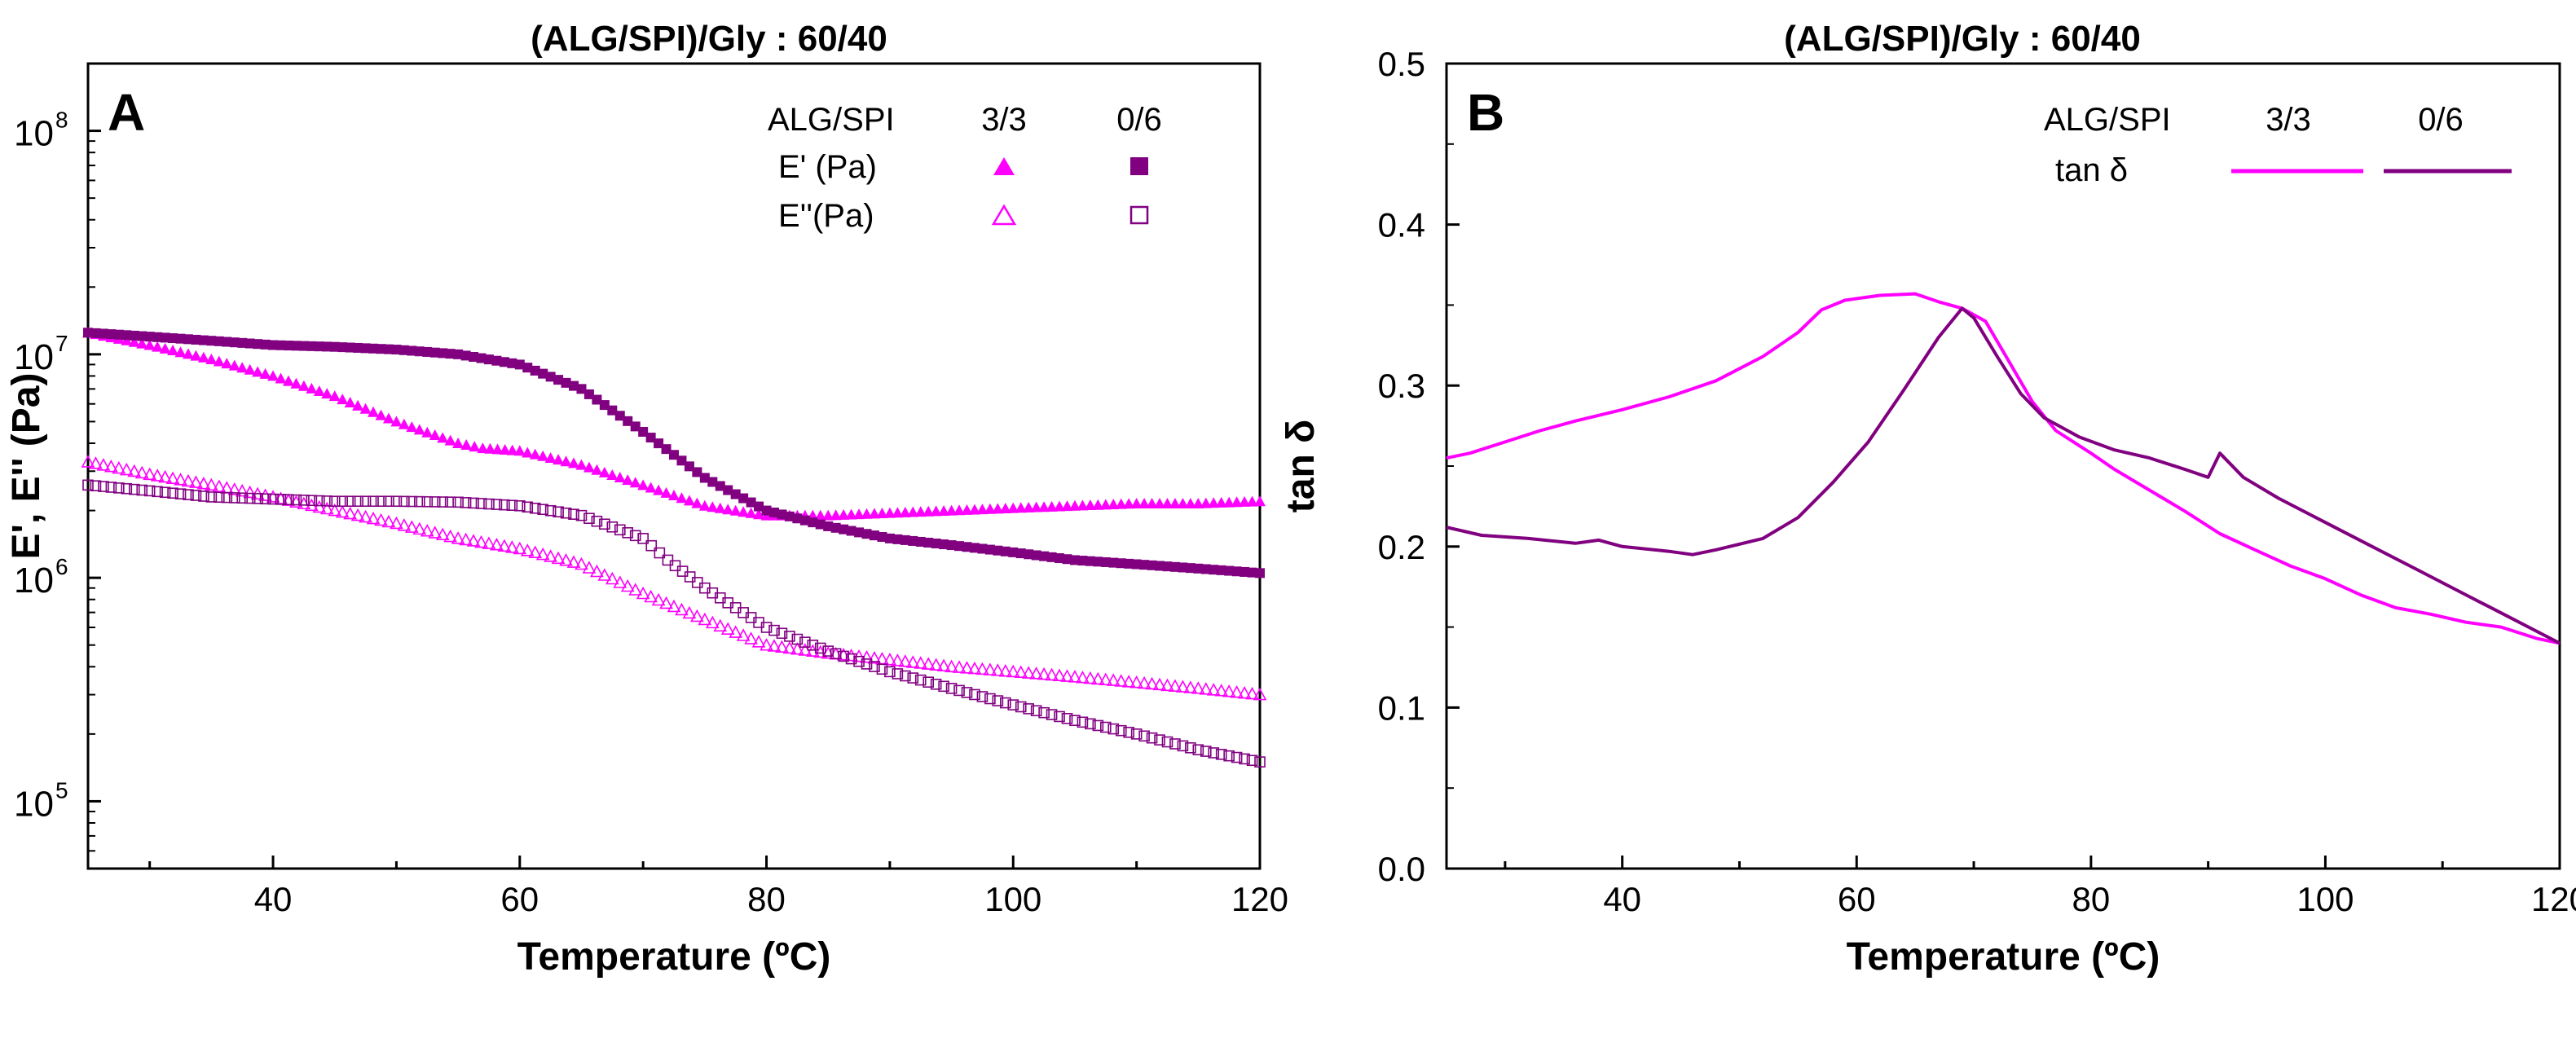  Describe the element at coordinates (965, 168) in the screenshot. I see `panel-a-legend: ALG/SPI 3/3 0/6 E' (Pa) E''(Pa)` at that location.